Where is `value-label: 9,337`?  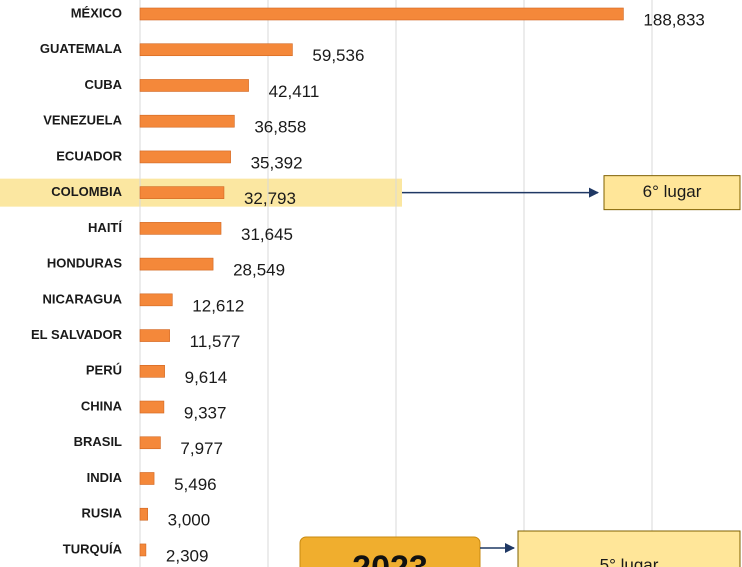
value-label: 9,337 is located at coordinates (205, 413).